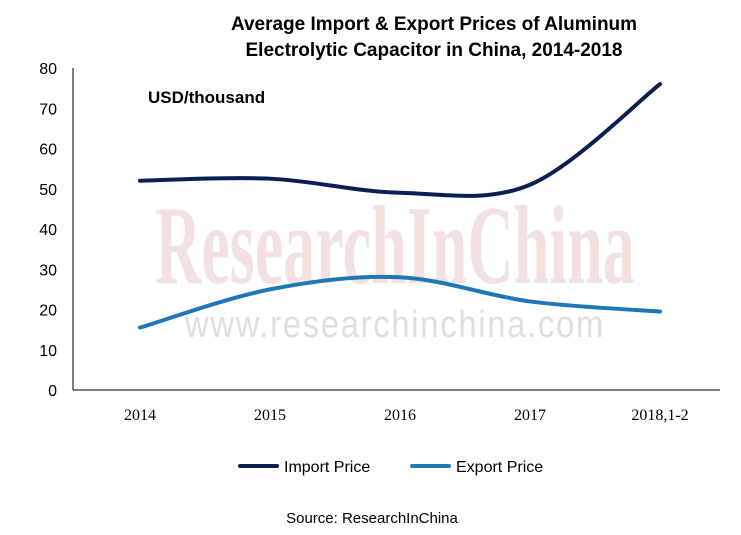 This screenshot has height=535, width=741. I want to click on source-note: Source: ResearchInChina, so click(372, 518).